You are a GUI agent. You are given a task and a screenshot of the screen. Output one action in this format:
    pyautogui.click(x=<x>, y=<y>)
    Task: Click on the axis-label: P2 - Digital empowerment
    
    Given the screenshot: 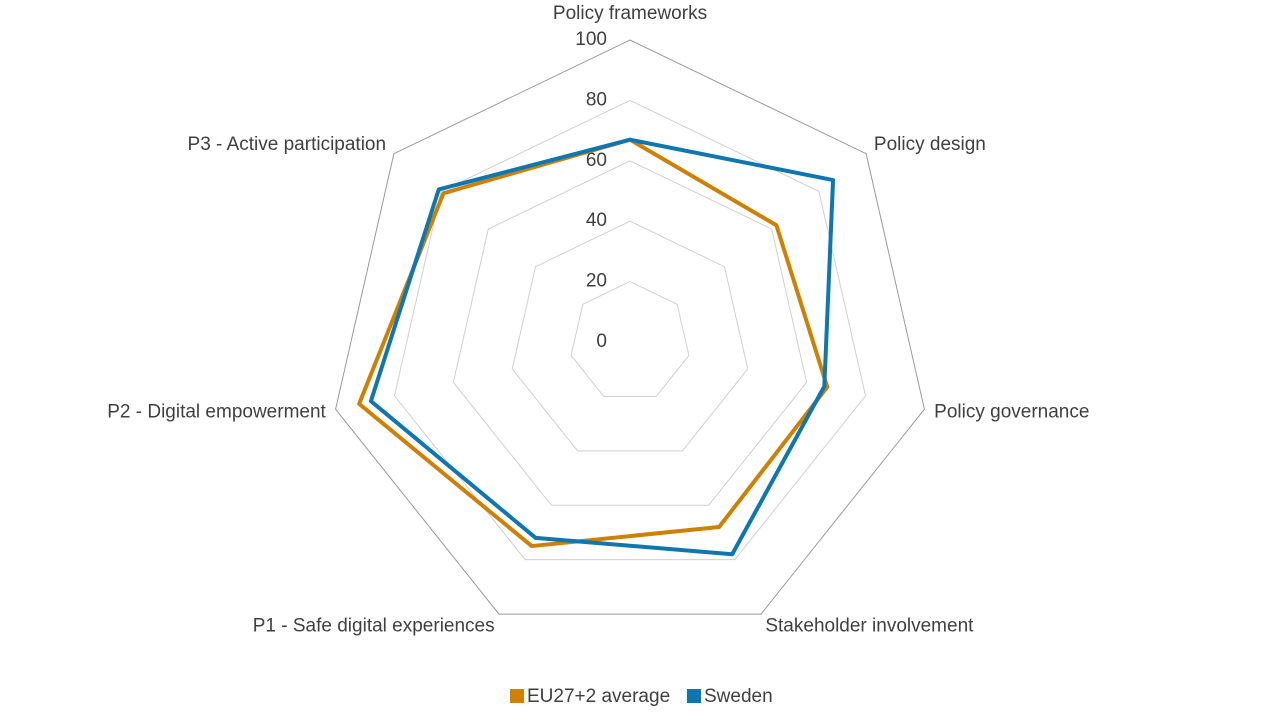 What is the action you would take?
    pyautogui.click(x=216, y=411)
    